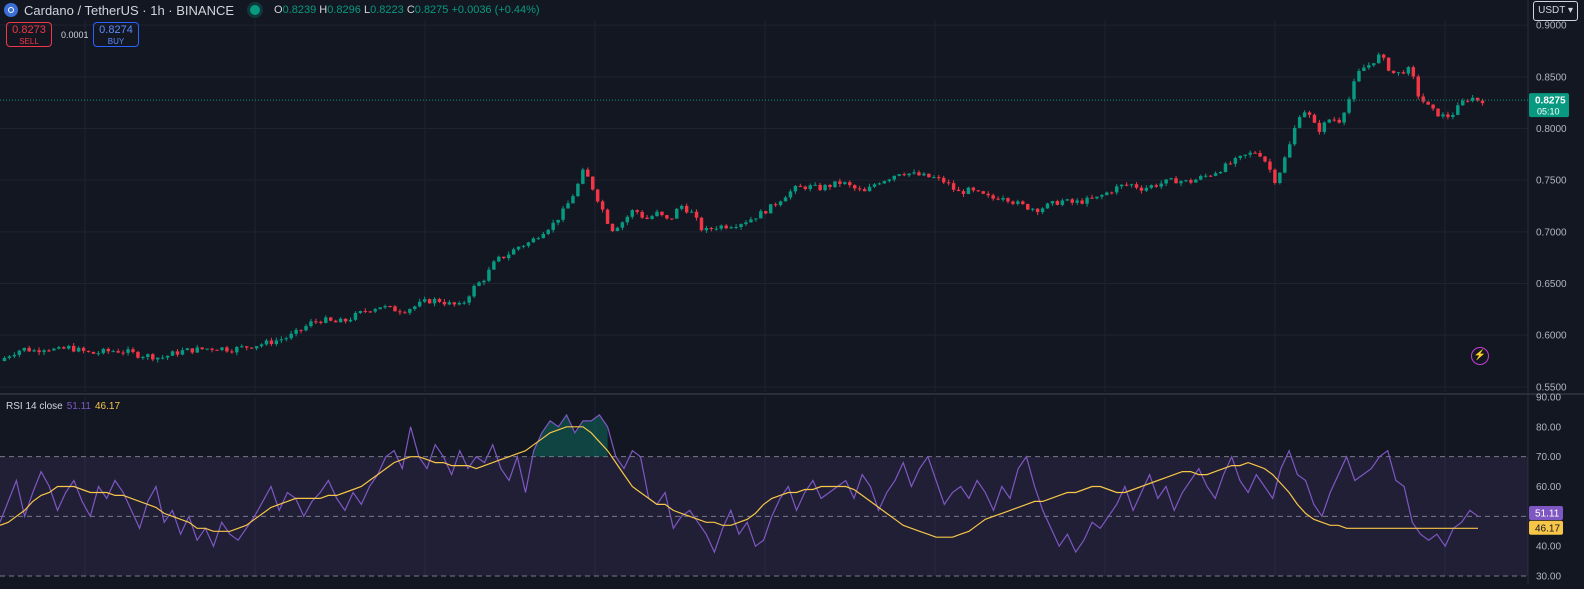  What do you see at coordinates (1551, 26) in the screenshot?
I see `y-tick-label: 0.9000` at bounding box center [1551, 26].